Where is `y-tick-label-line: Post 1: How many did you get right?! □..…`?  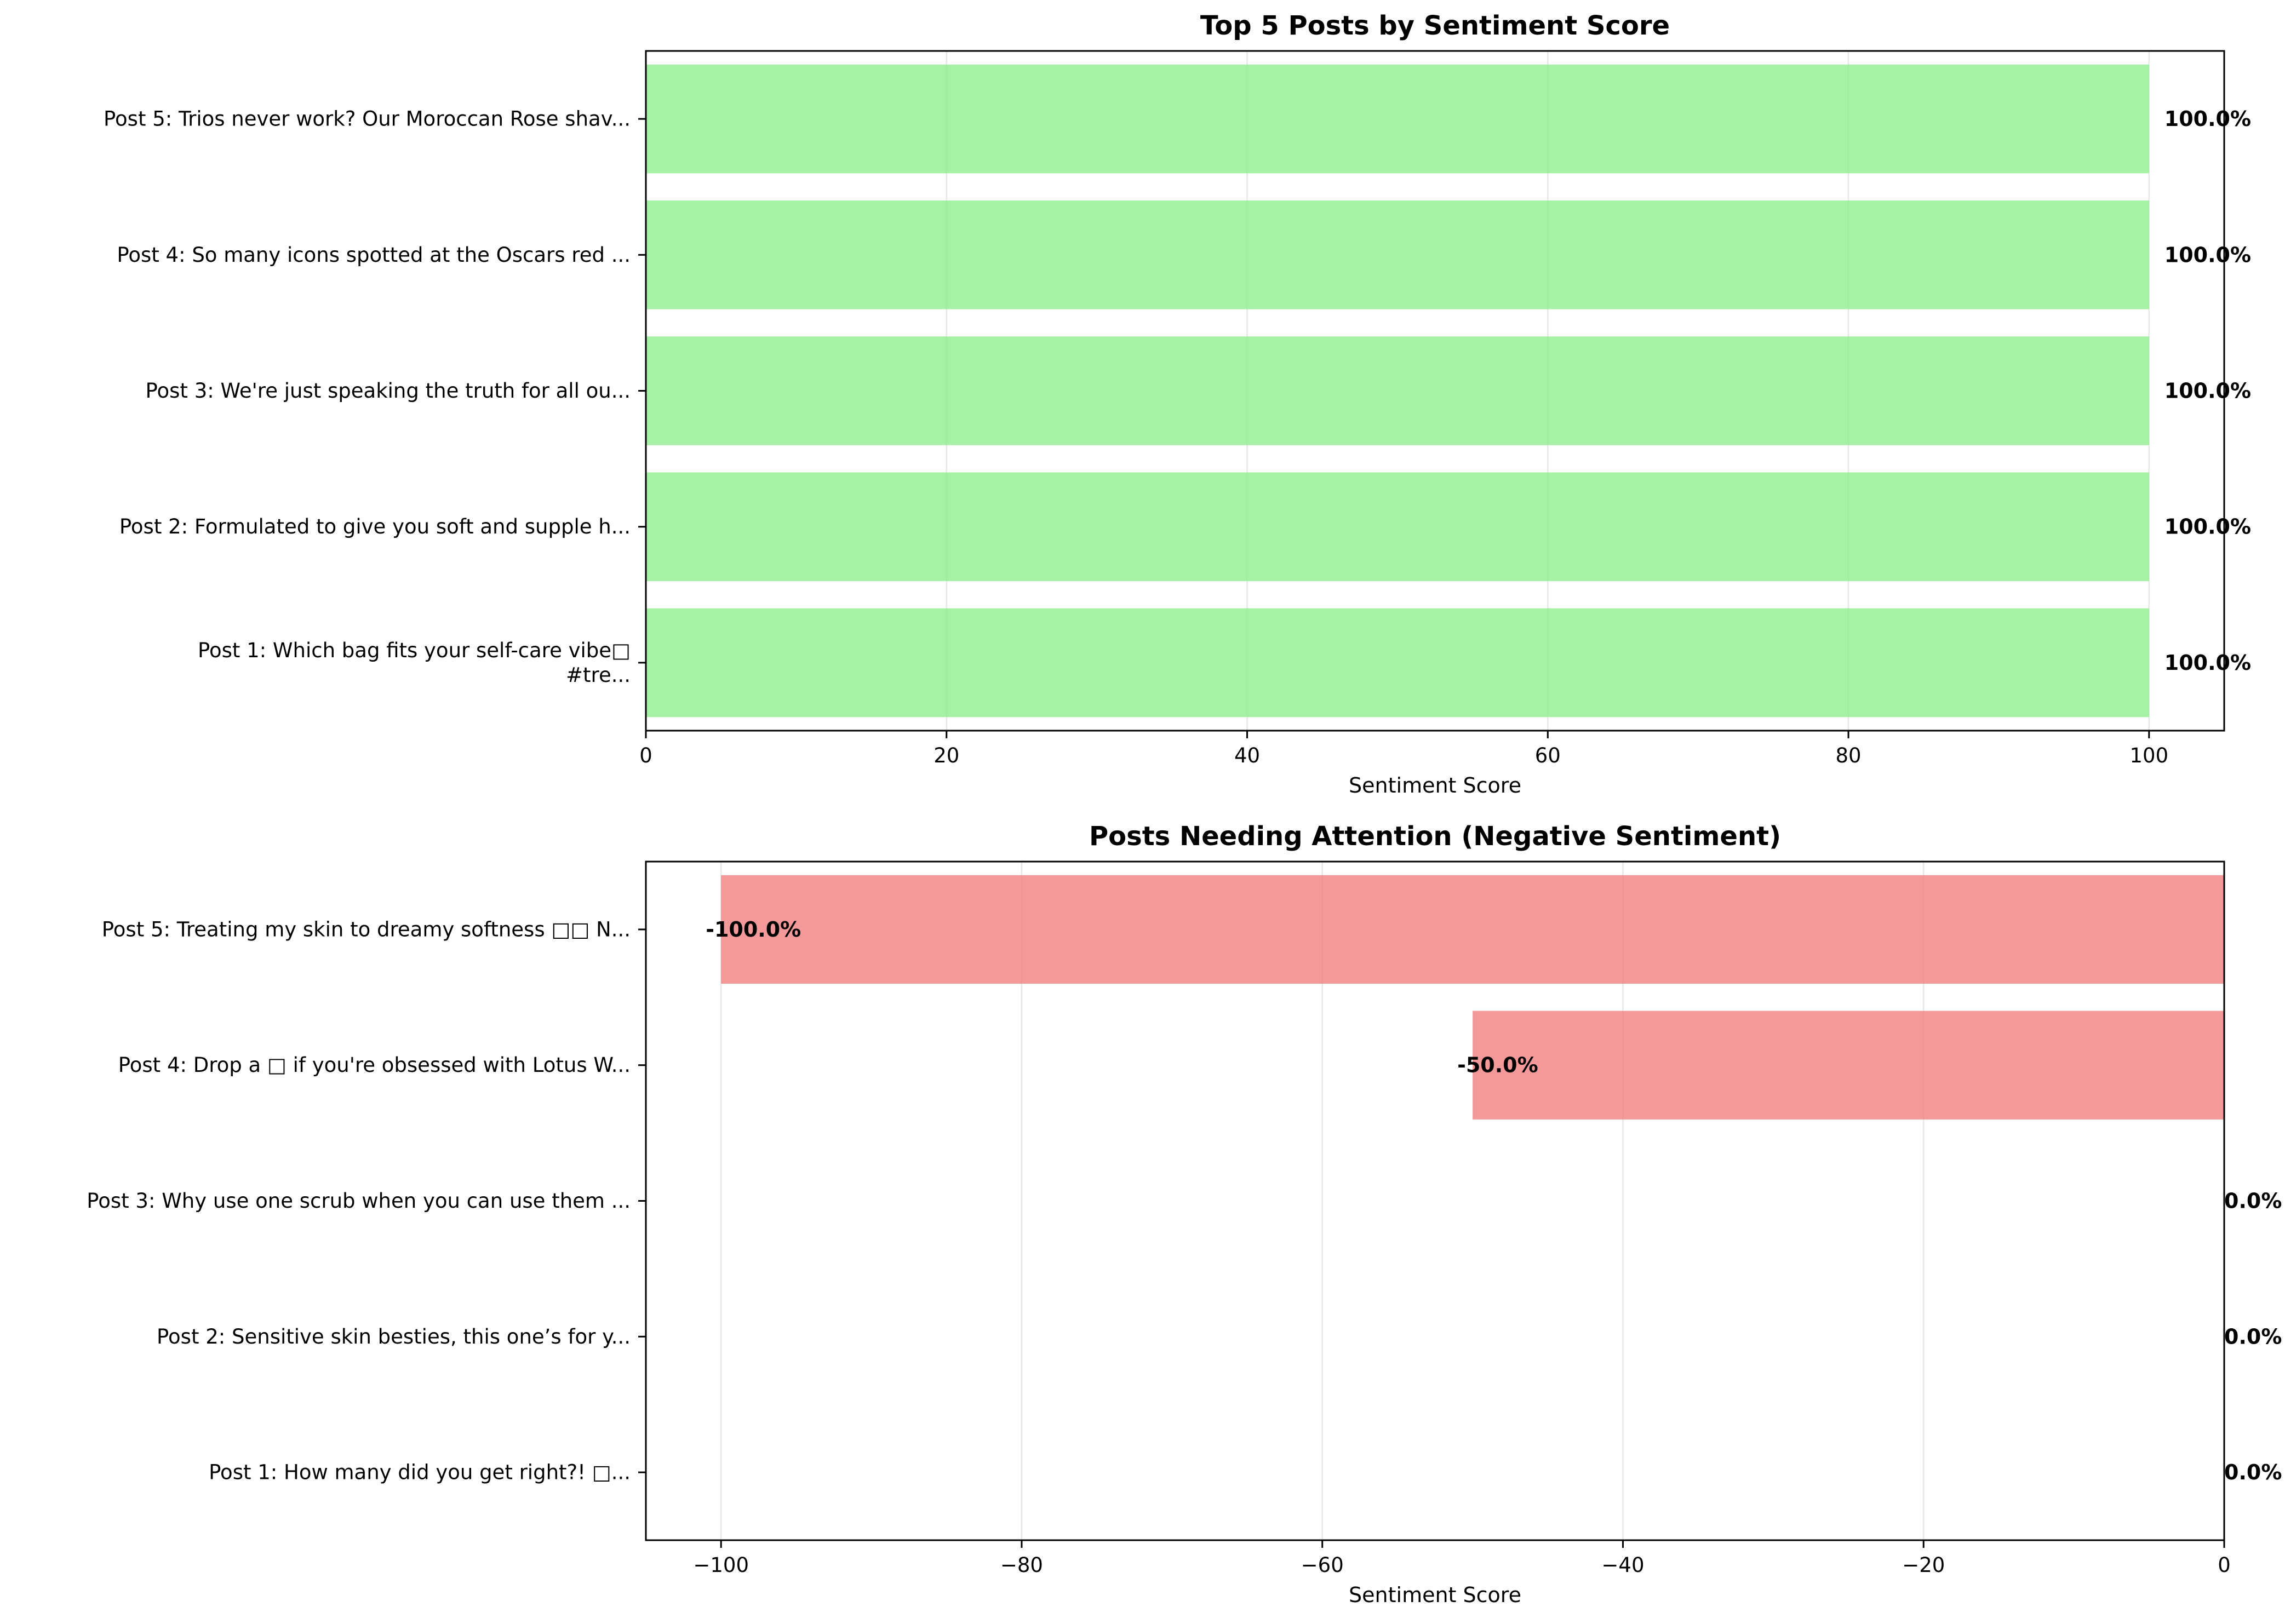
y-tick-label-line: Post 1: How many did you get right?! □..… is located at coordinates (420, 1472).